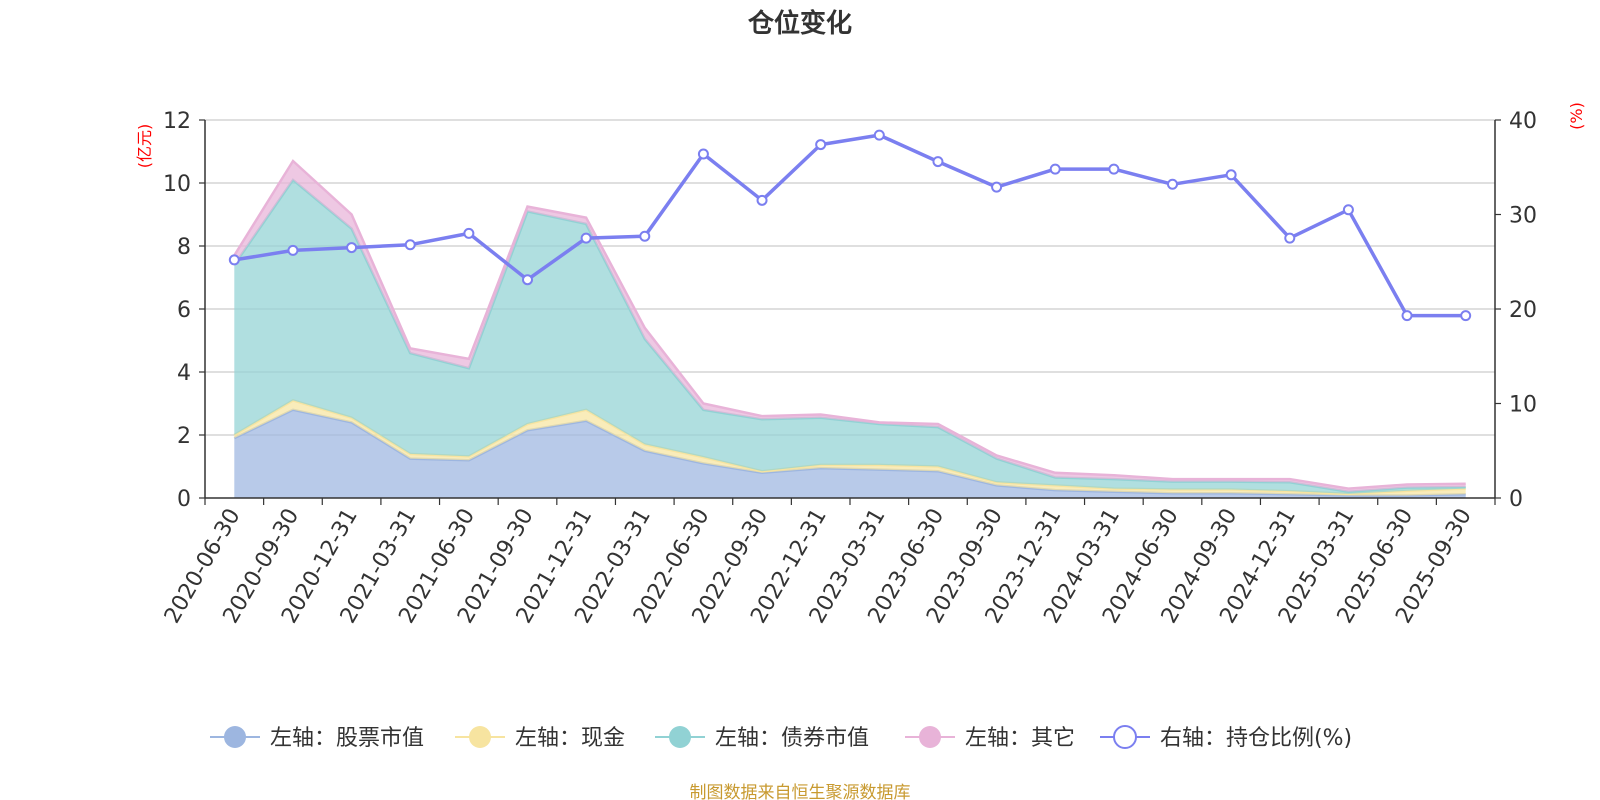 The image size is (1600, 800). What do you see at coordinates (1523, 121) in the screenshot?
I see `right-tick-label: 40` at bounding box center [1523, 121].